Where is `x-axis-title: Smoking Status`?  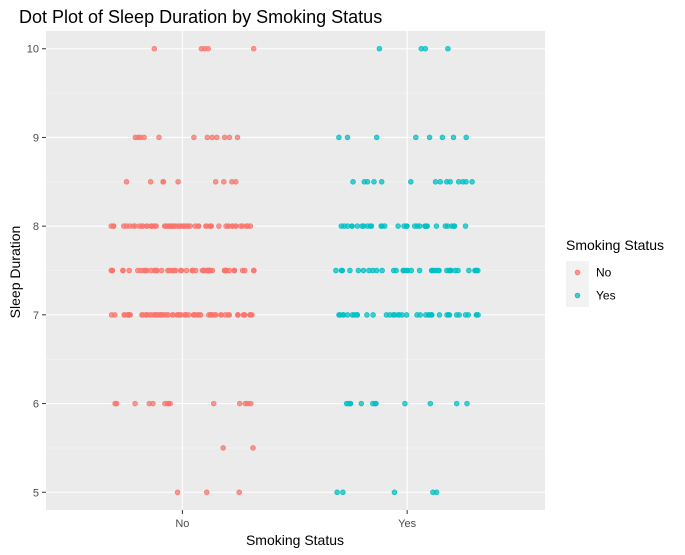 x-axis-title: Smoking Status is located at coordinates (295, 540).